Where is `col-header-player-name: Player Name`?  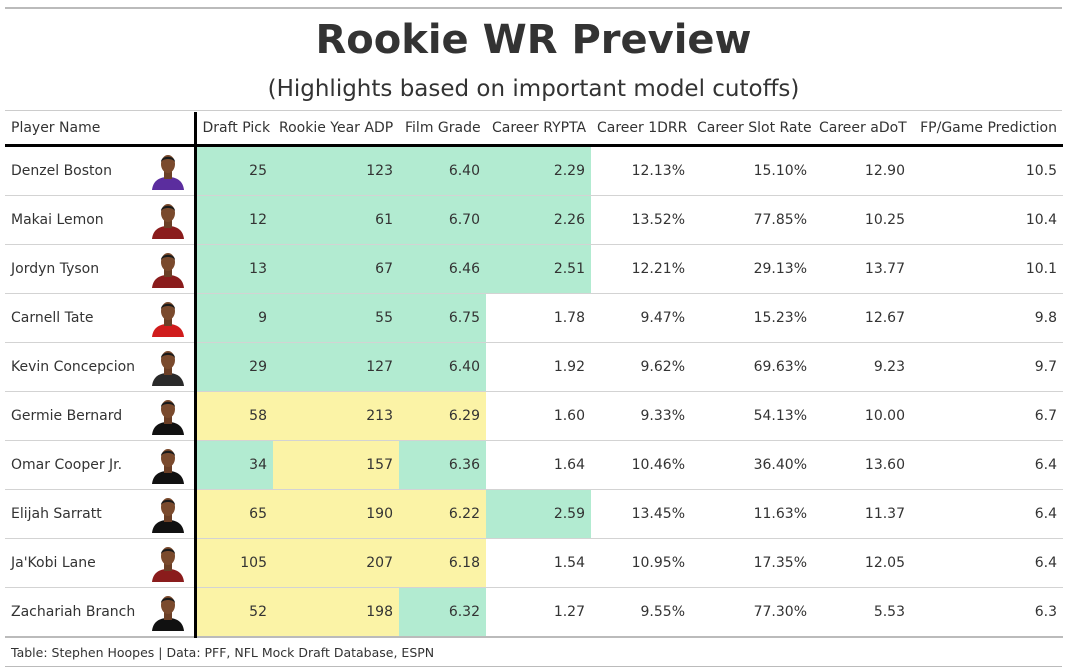 col-header-player-name: Player Name is located at coordinates (73, 129).